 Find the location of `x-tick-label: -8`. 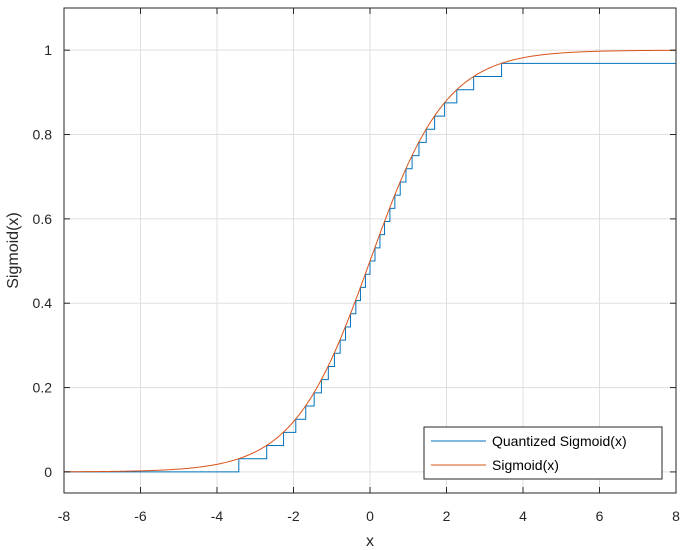

x-tick-label: -8 is located at coordinates (64, 516).